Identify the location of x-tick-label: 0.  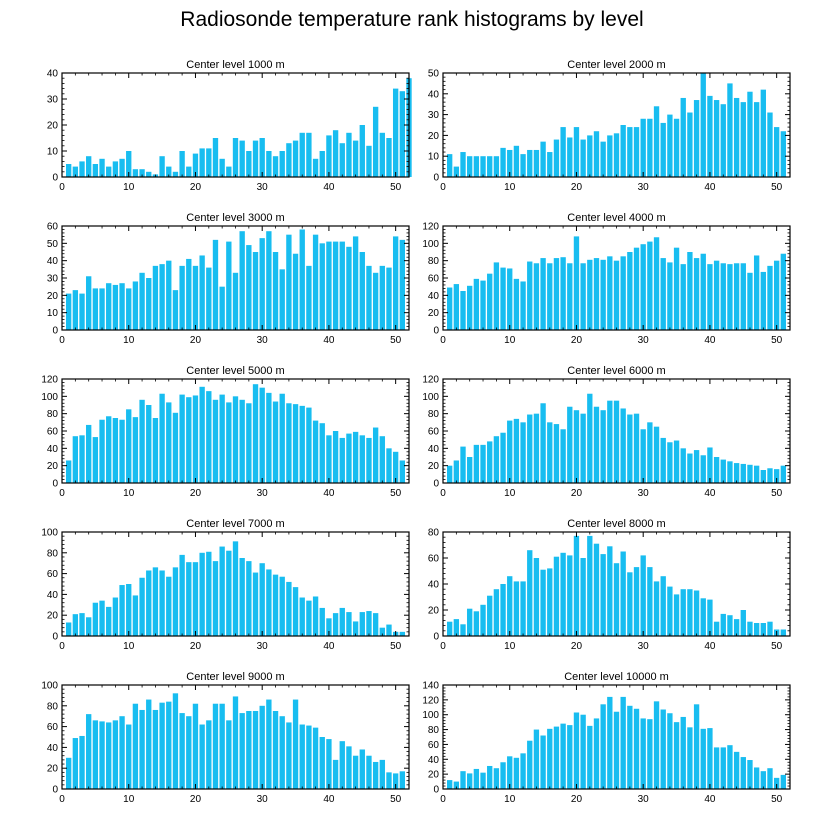
(62, 799).